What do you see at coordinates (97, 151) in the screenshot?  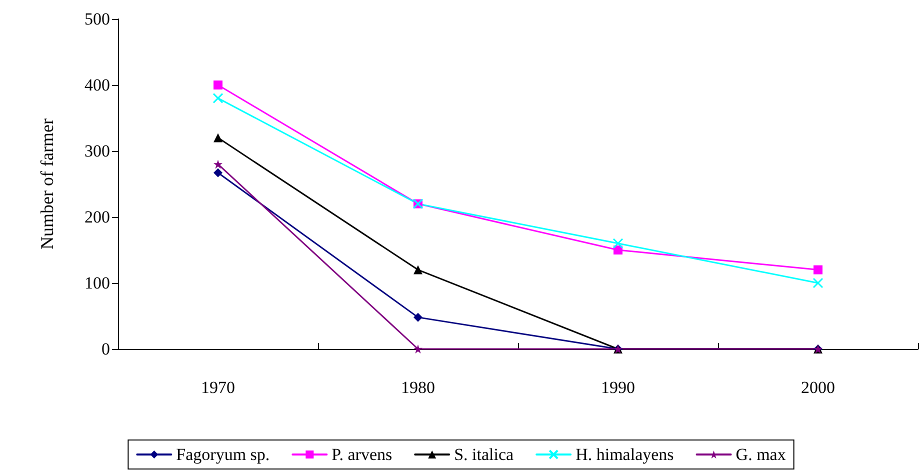 I see `y-tick-label: 300` at bounding box center [97, 151].